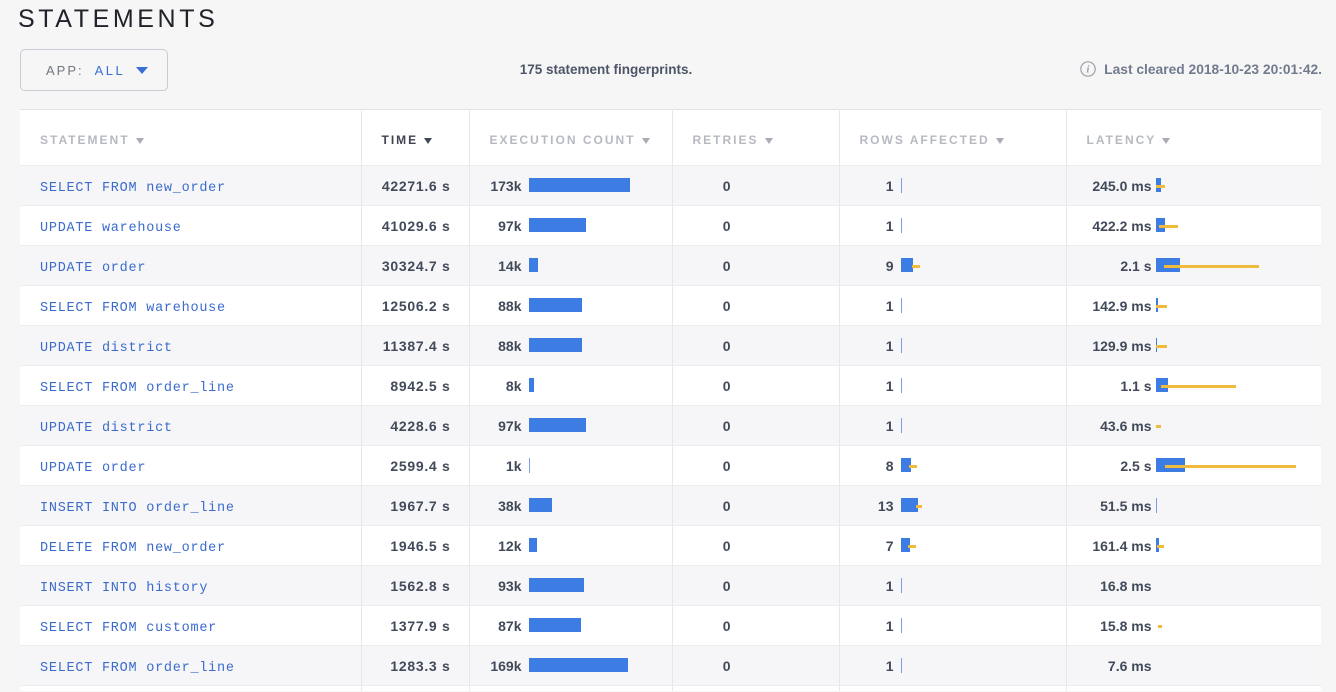 This screenshot has height=692, width=1336. Describe the element at coordinates (1088, 70) in the screenshot. I see `svg-text: i` at that location.